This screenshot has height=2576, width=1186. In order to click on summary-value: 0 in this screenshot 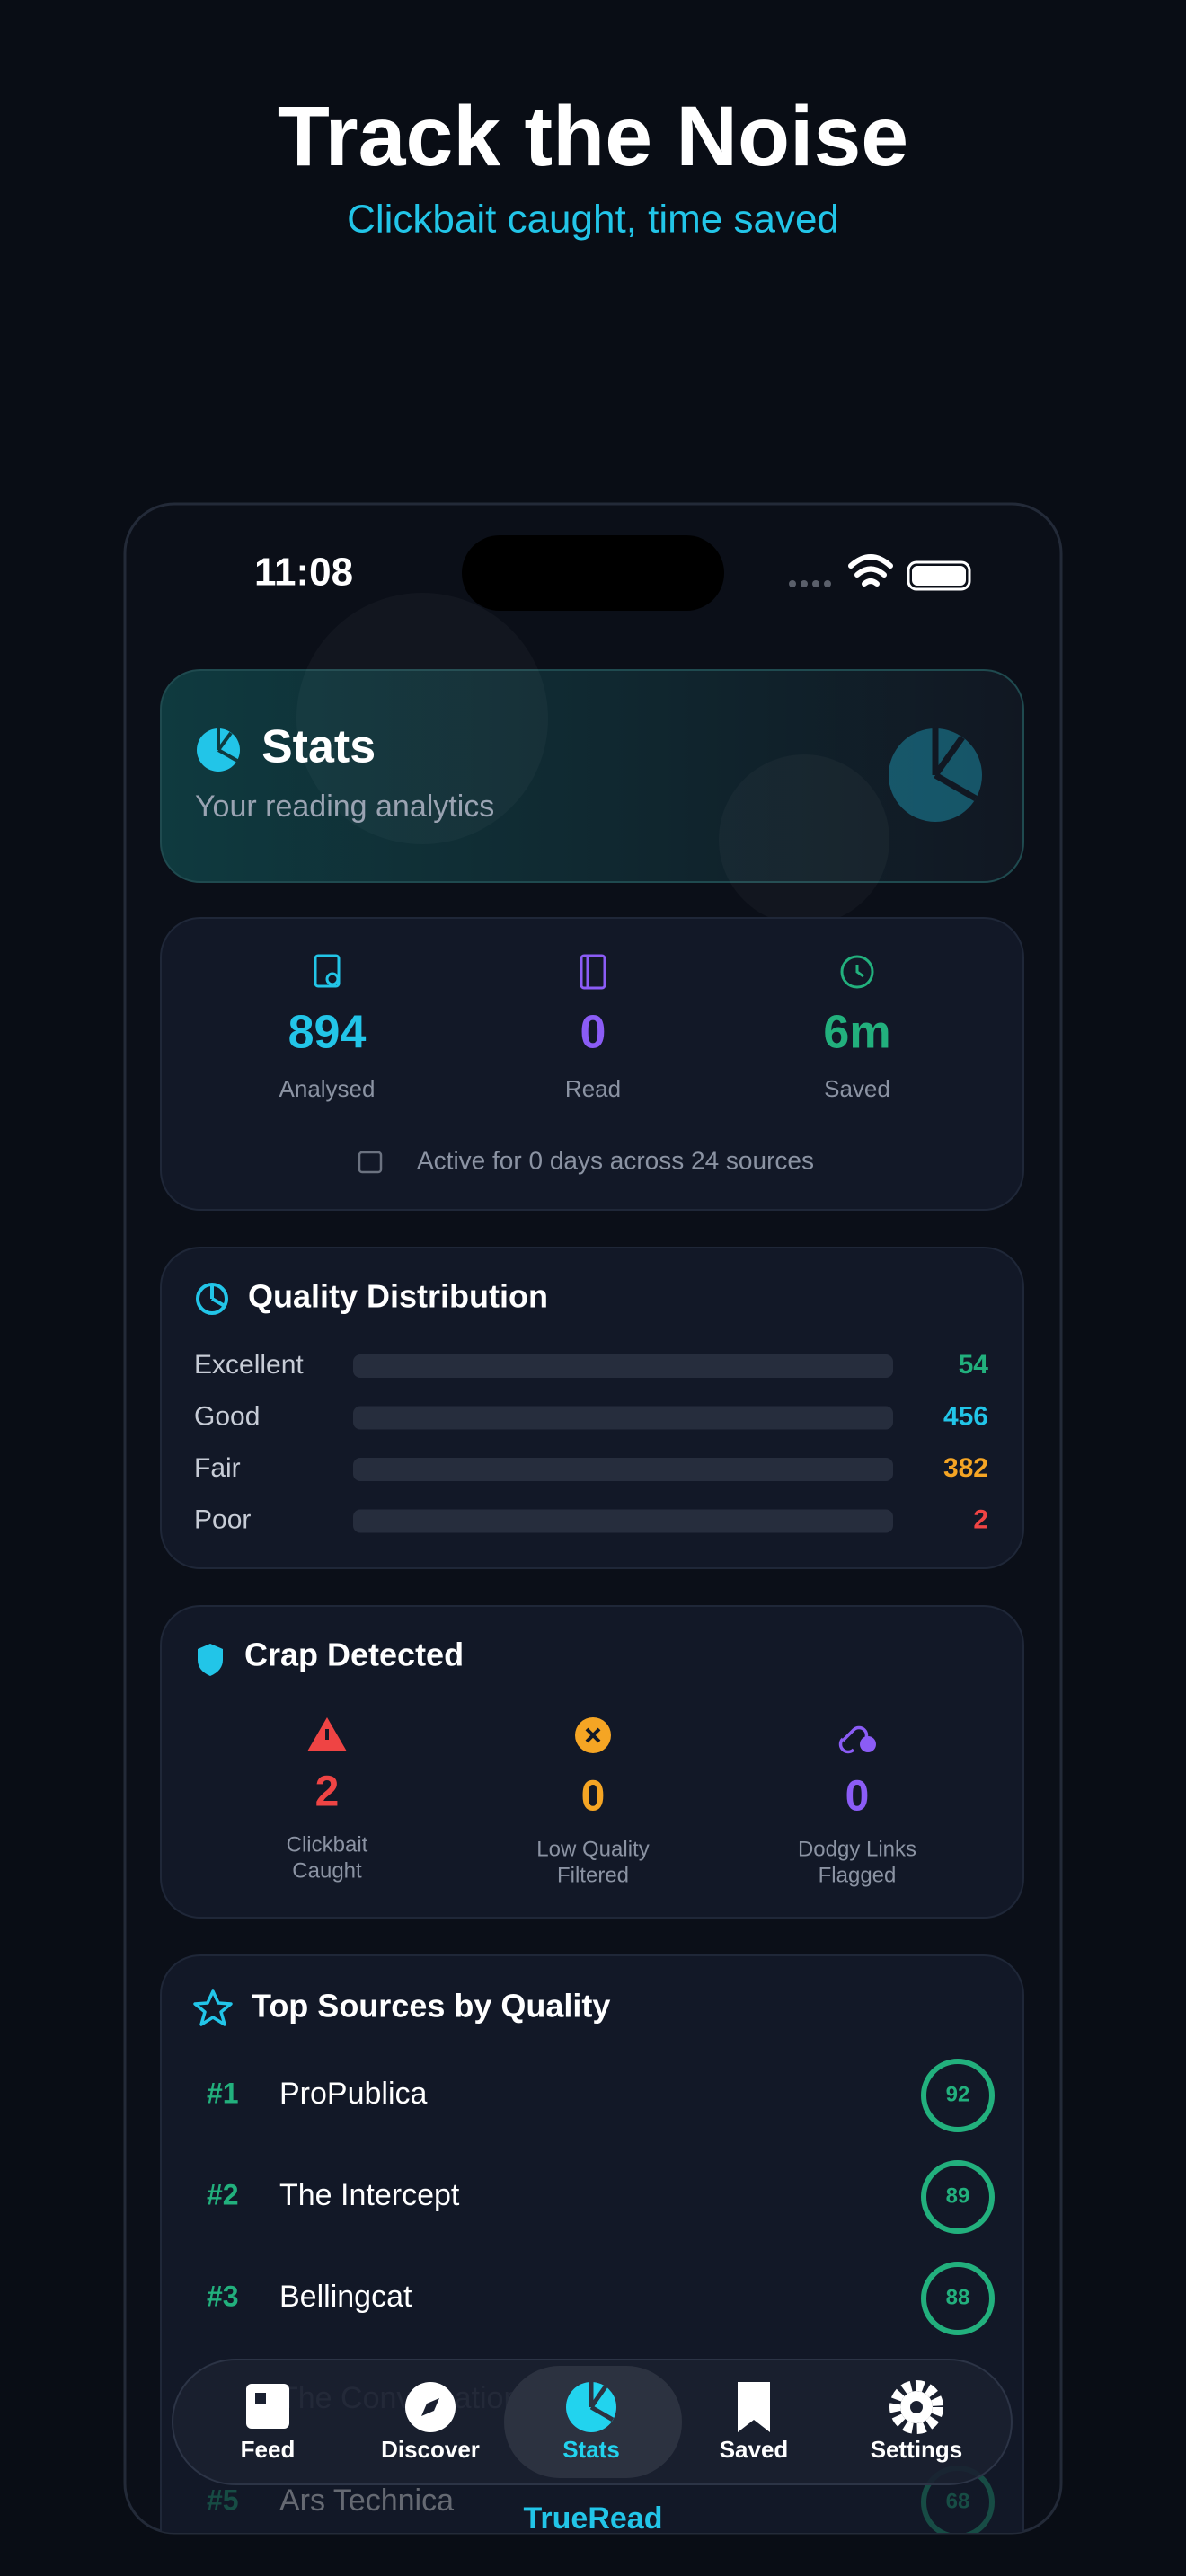, I will do `click(593, 1033)`.